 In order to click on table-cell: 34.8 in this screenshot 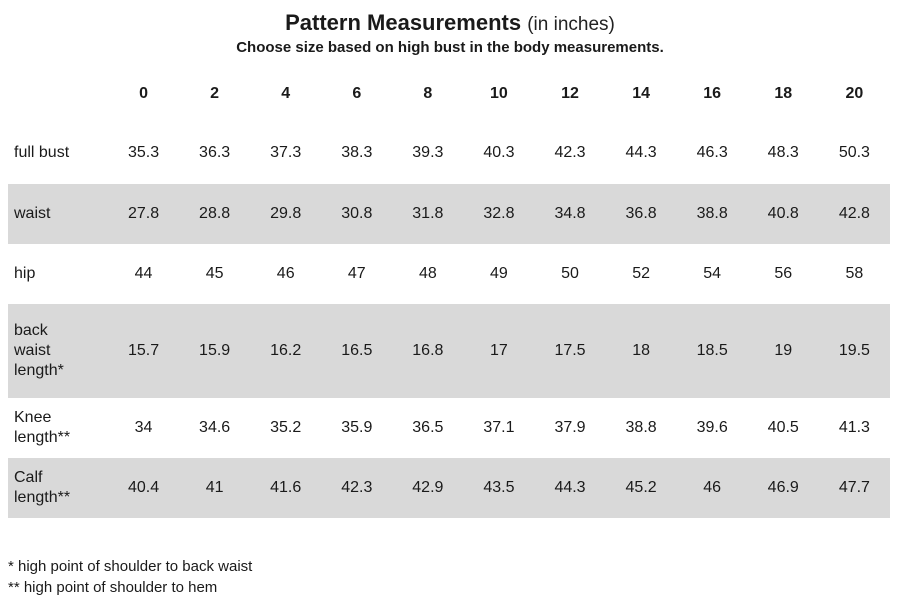, I will do `click(570, 214)`.